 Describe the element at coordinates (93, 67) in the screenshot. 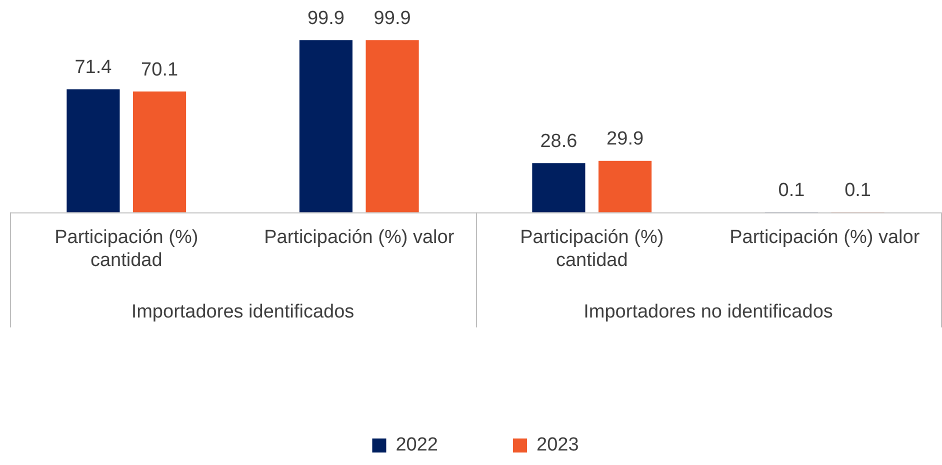

I see `data-label: 71.4` at that location.